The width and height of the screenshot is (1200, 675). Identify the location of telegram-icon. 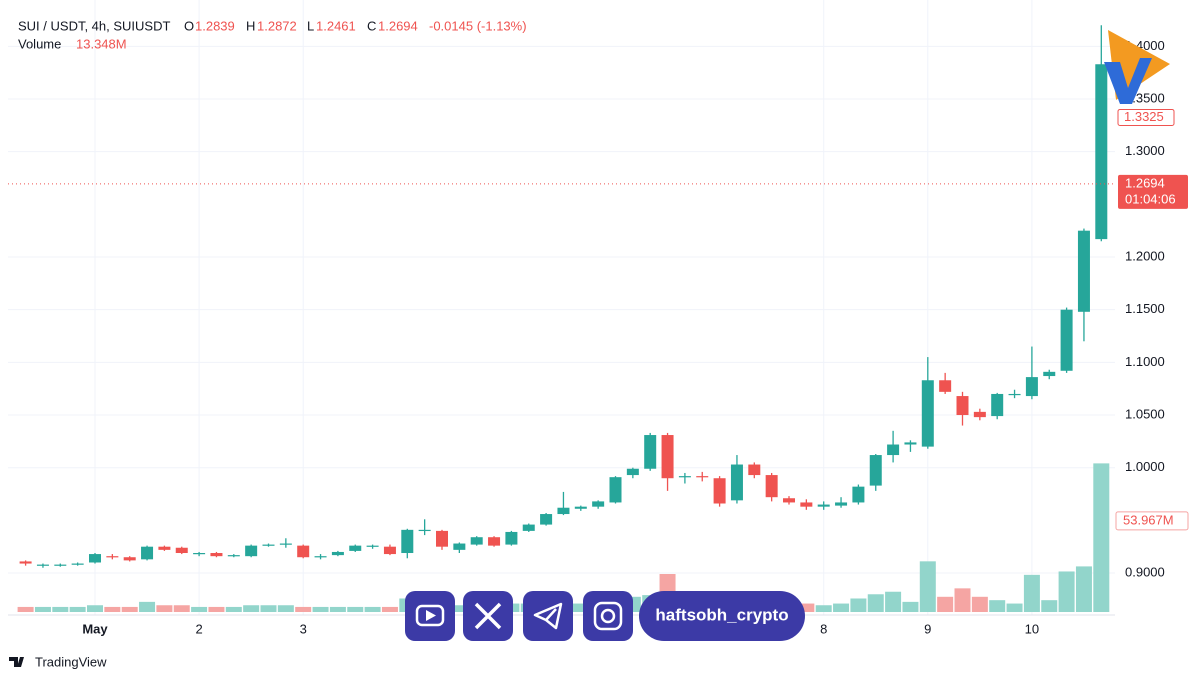
(548, 616).